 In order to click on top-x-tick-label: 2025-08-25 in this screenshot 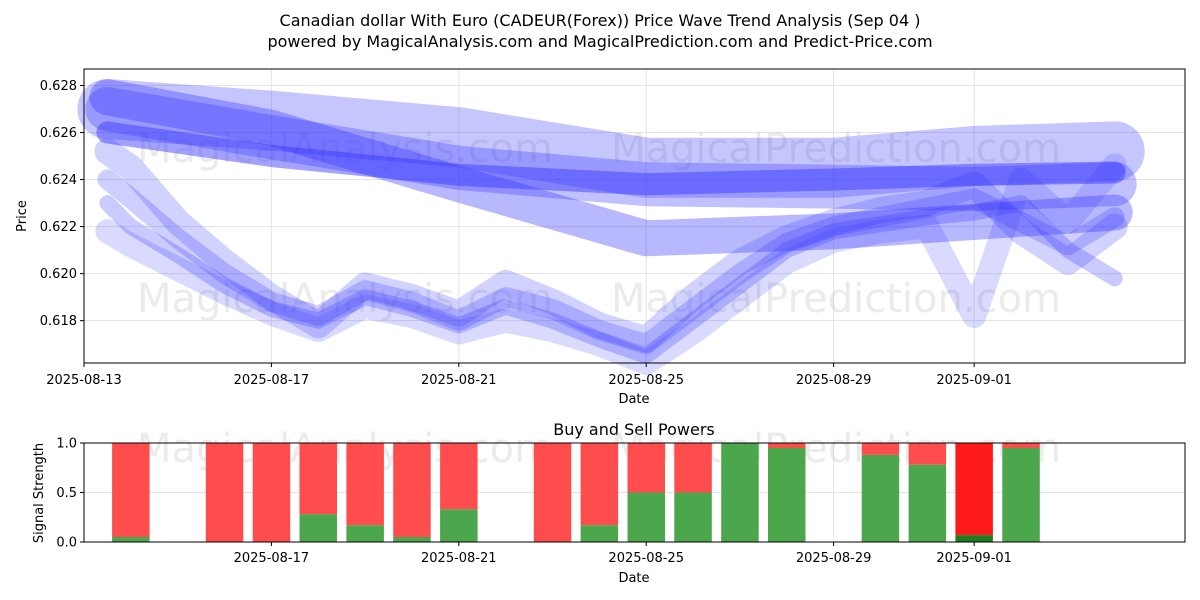, I will do `click(646, 380)`.